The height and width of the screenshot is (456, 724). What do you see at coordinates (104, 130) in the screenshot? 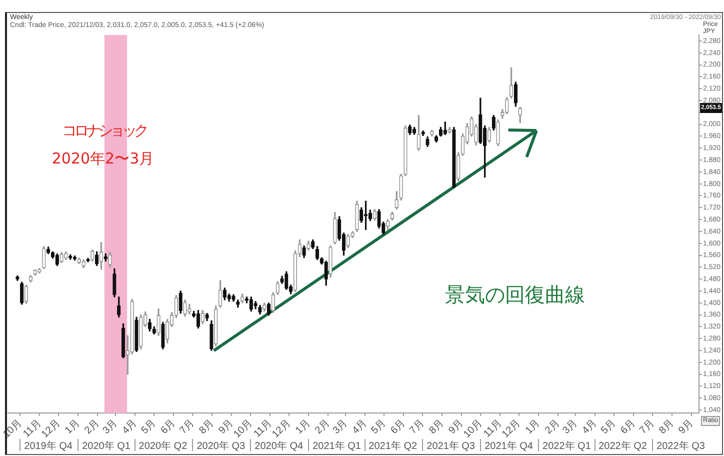
I see `annotation: コロナショック` at bounding box center [104, 130].